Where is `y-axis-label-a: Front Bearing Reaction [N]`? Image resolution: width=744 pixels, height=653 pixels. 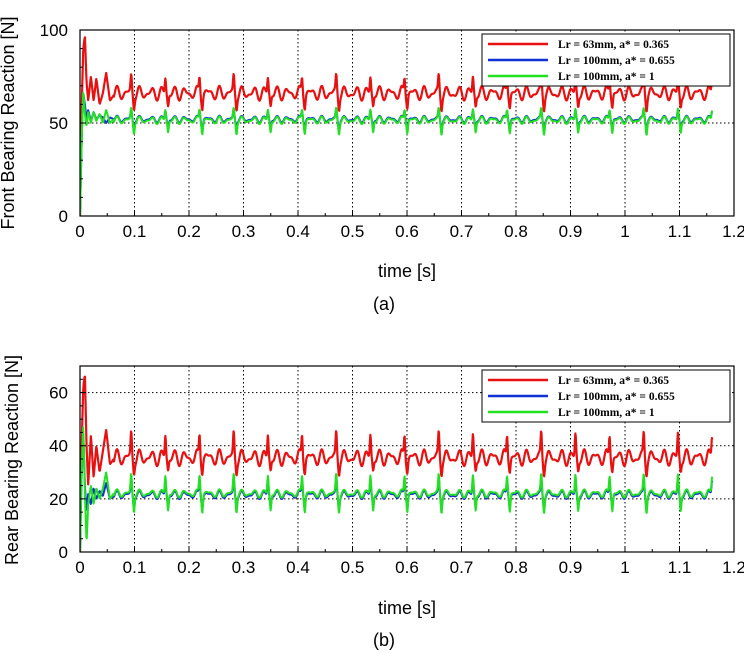
y-axis-label-a: Front Bearing Reaction [N] is located at coordinates (9, 122).